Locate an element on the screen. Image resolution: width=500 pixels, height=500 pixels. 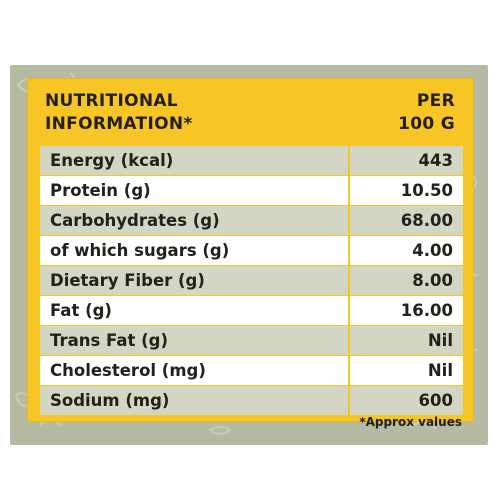
row-value: 68.00 is located at coordinates (406, 220).